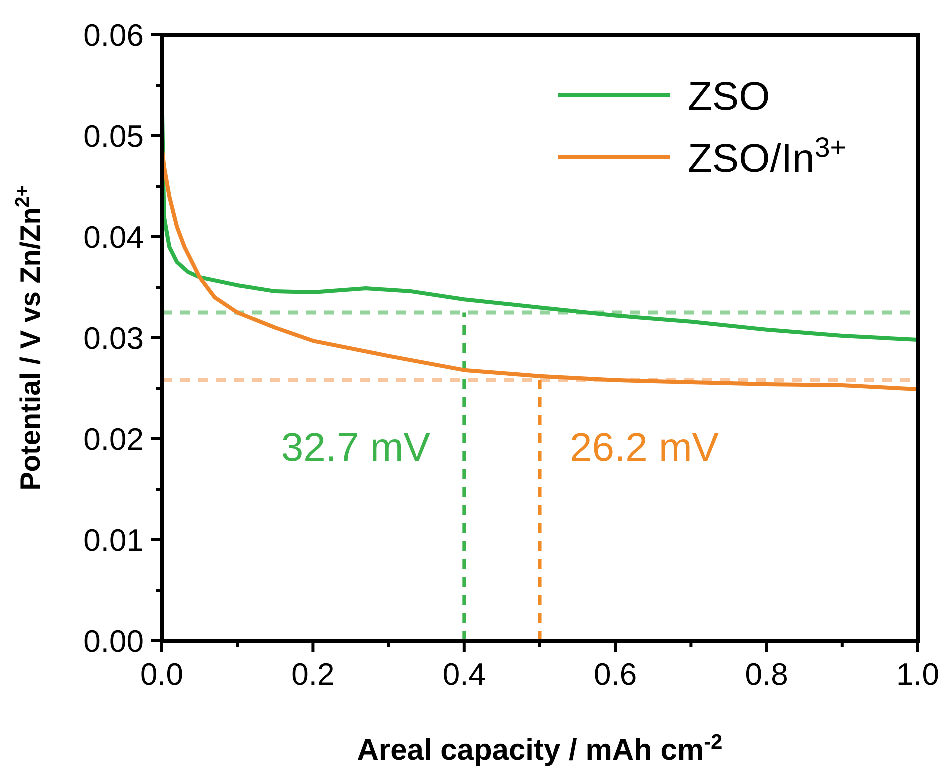 Image resolution: width=951 pixels, height=780 pixels. What do you see at coordinates (645, 448) in the screenshot?
I see `ref-line-label: 26.2 mV` at bounding box center [645, 448].